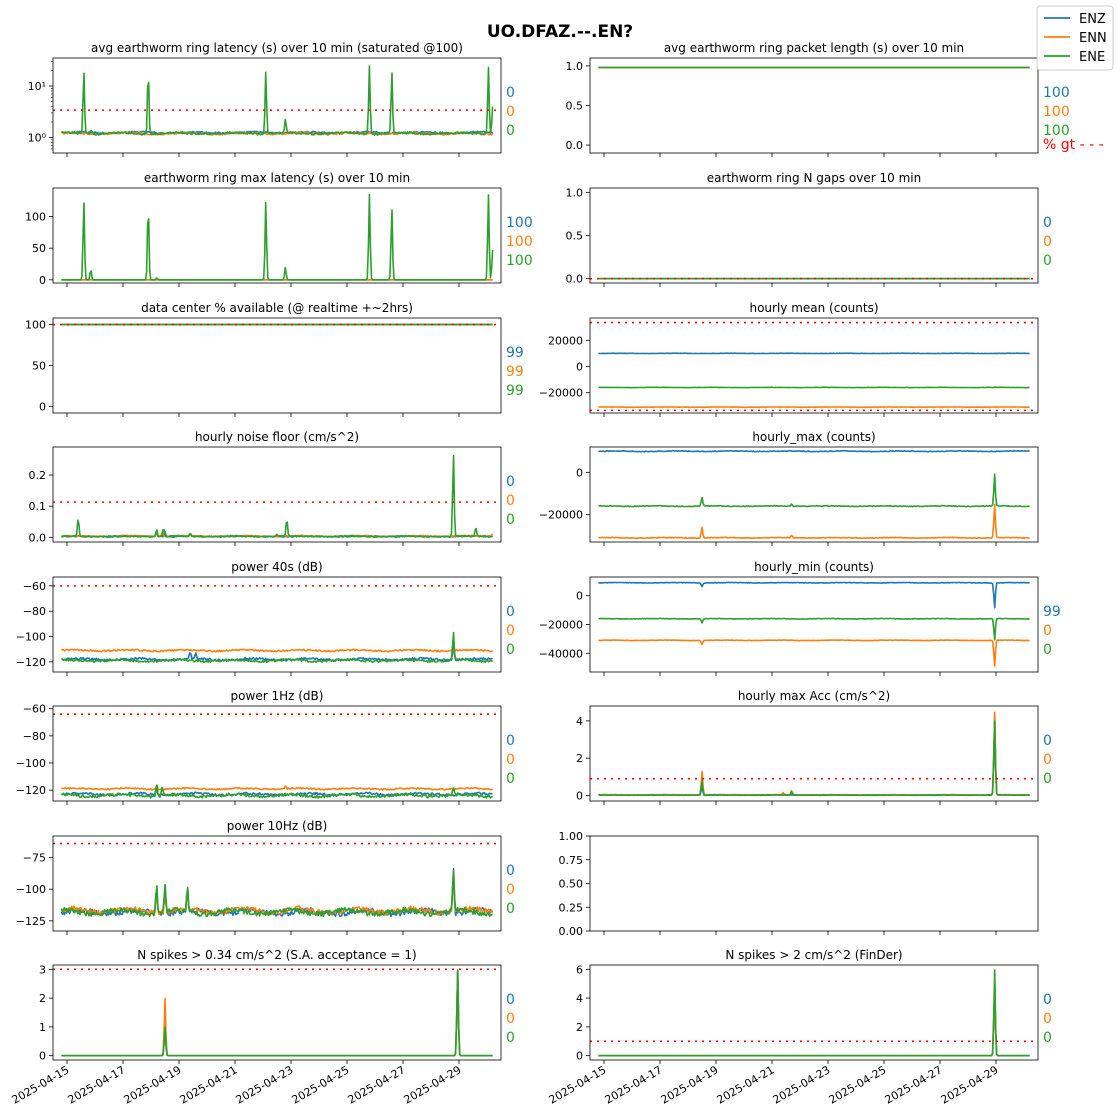 Image resolution: width=1120 pixels, height=1120 pixels. What do you see at coordinates (575, 192) in the screenshot?
I see `y-tick-label: 1.0` at bounding box center [575, 192].